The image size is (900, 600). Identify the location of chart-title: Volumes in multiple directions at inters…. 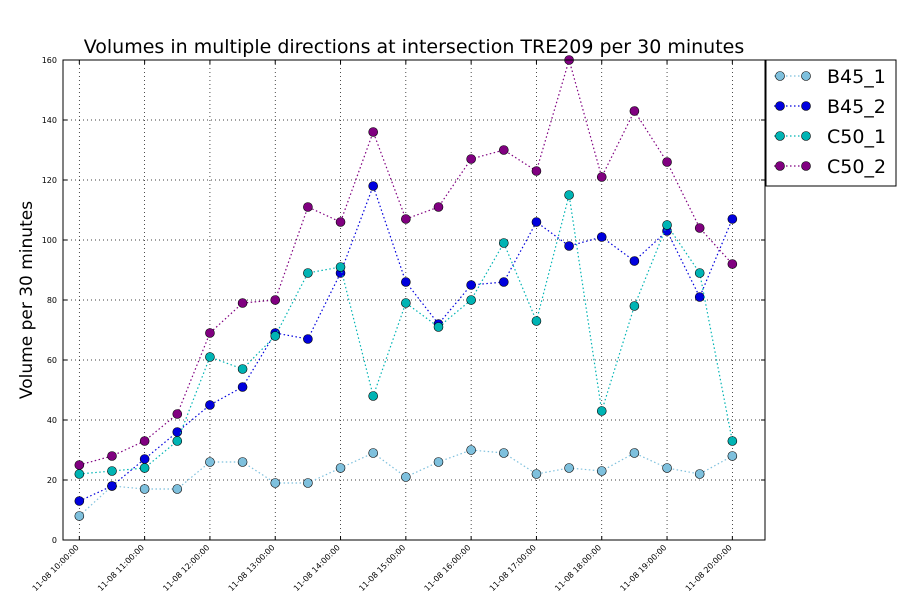
(414, 47).